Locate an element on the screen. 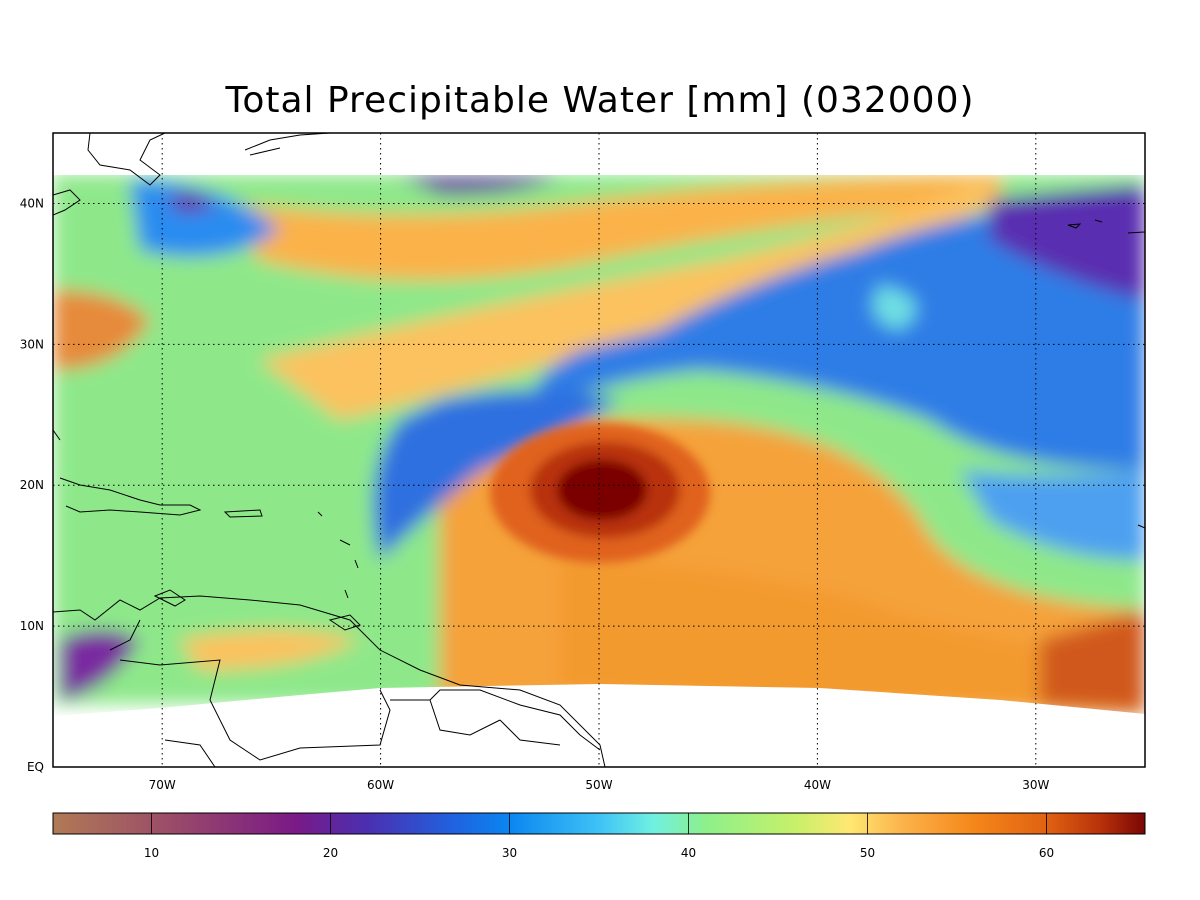 Image resolution: width=1200 pixels, height=900 pixels. colorbar-label: 50 is located at coordinates (867, 853).